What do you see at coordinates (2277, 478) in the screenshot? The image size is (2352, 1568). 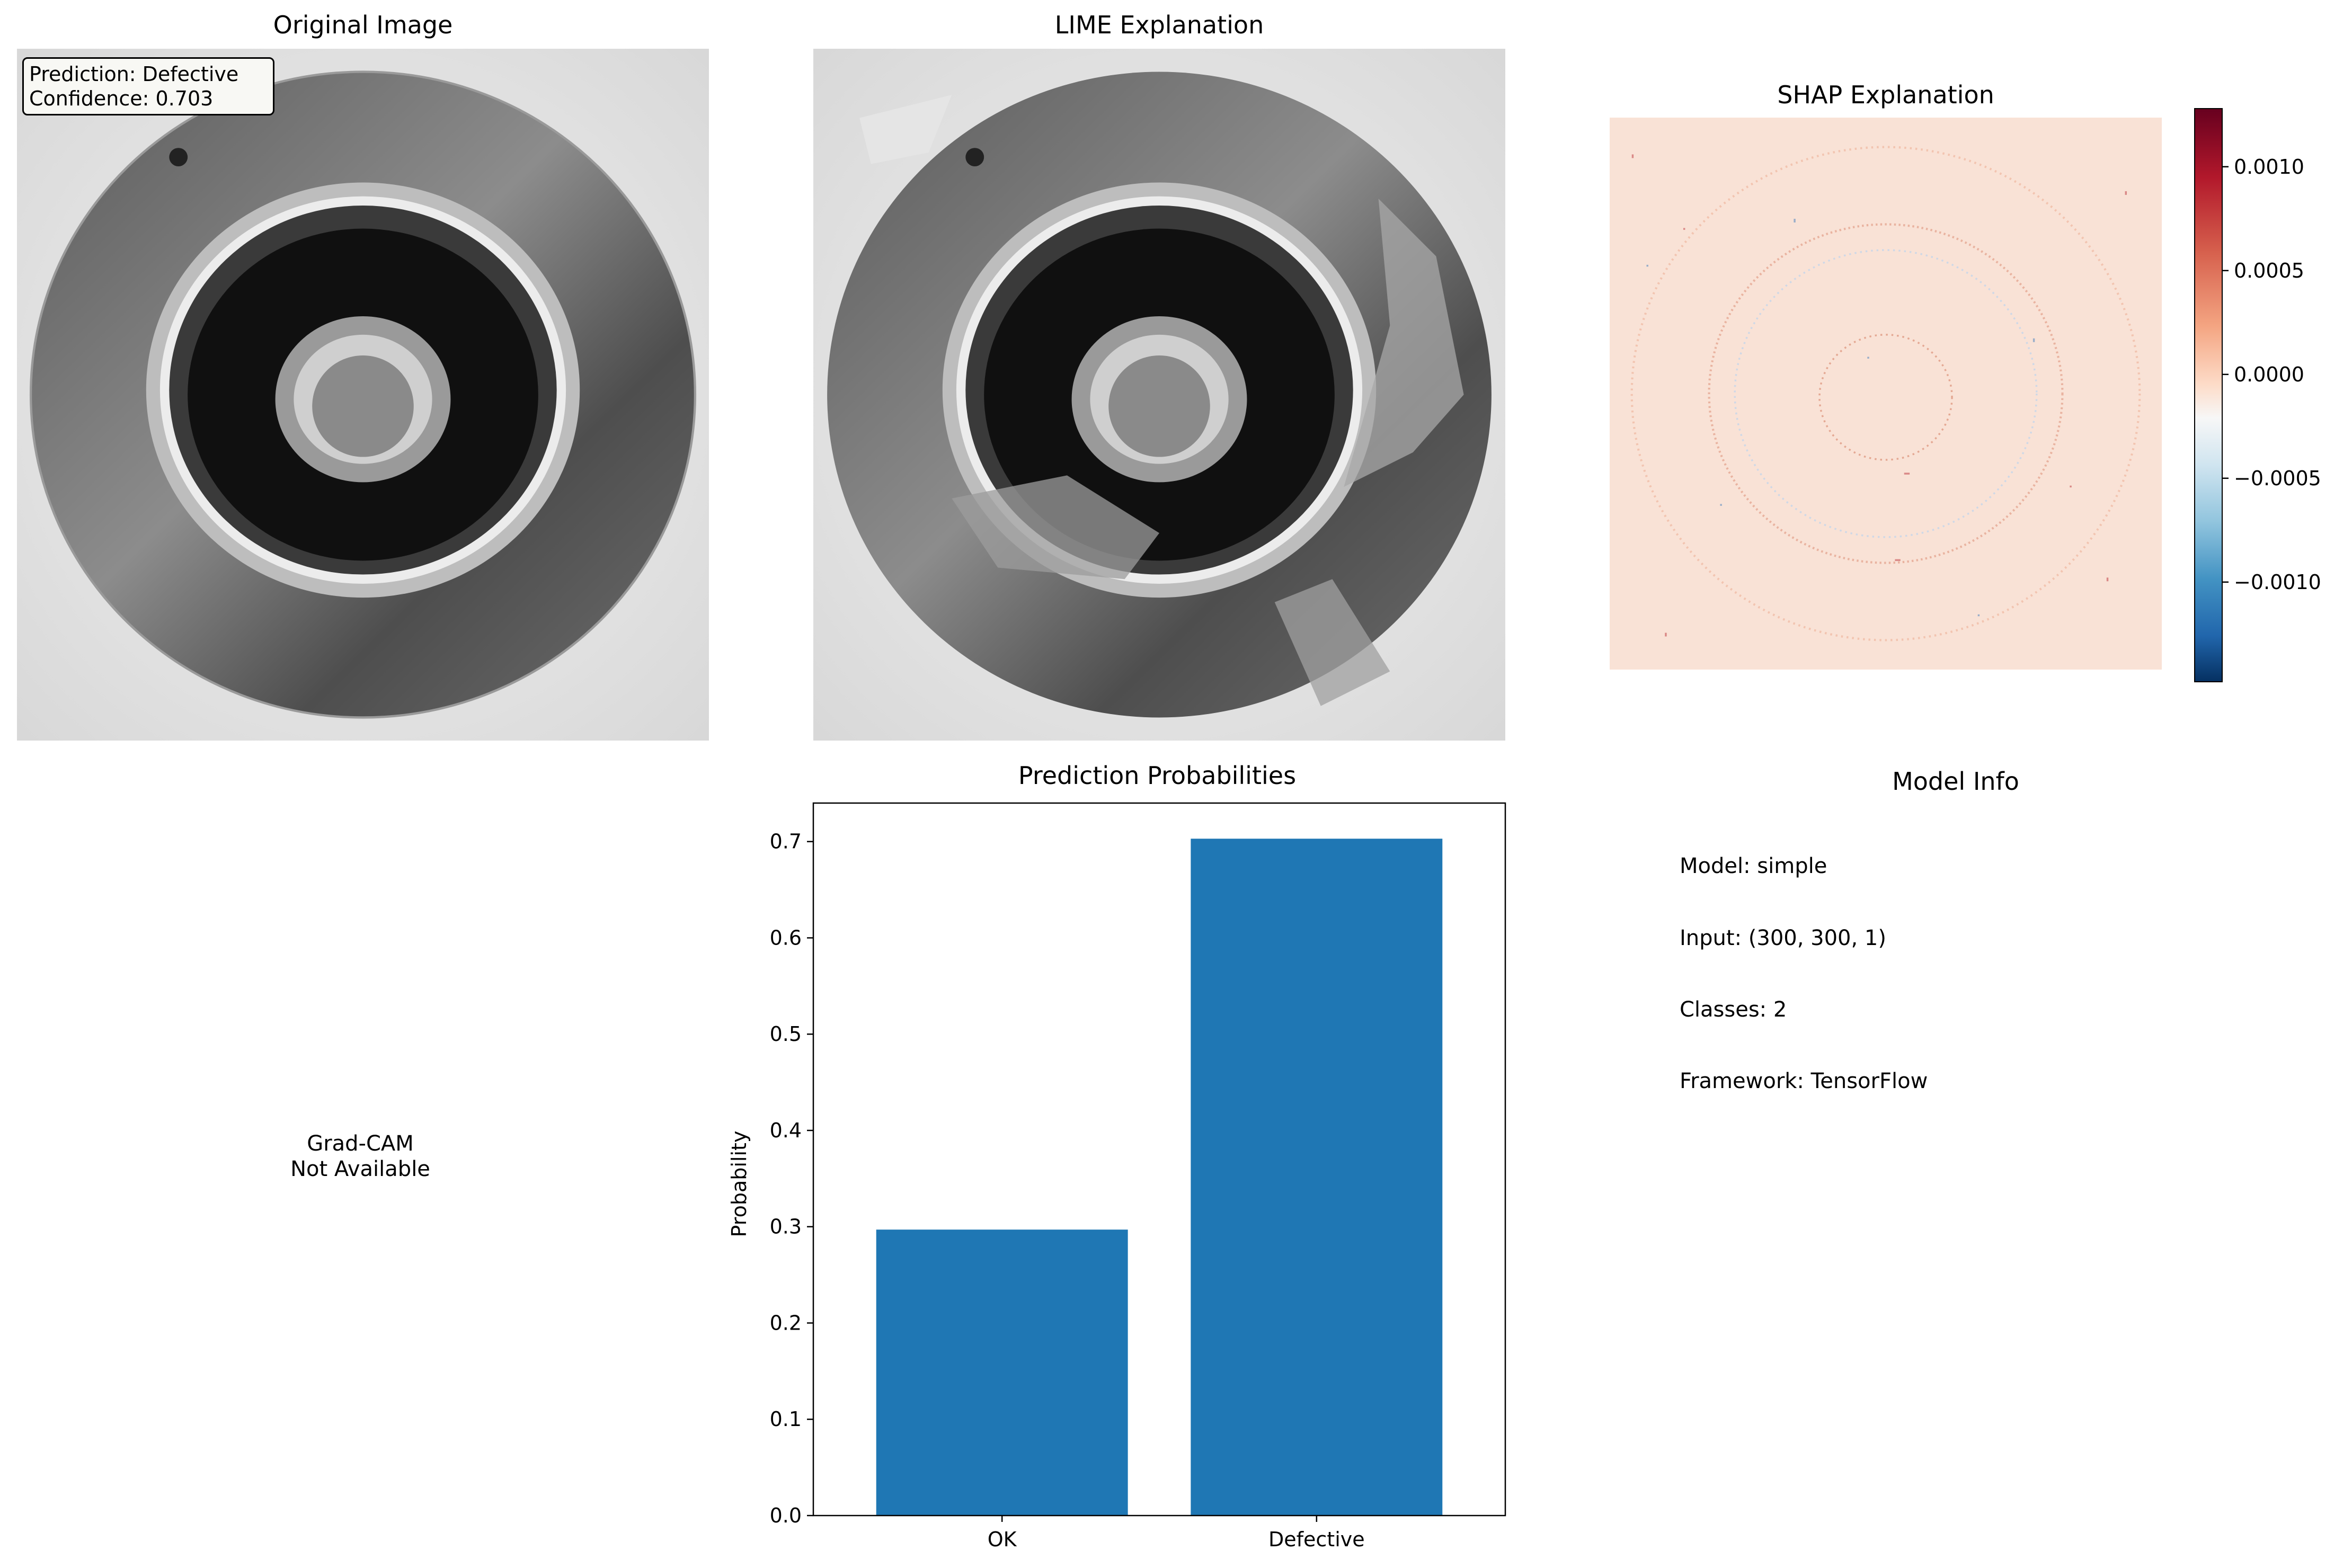 I see `colorbar-tick-label: −0.0005` at bounding box center [2277, 478].